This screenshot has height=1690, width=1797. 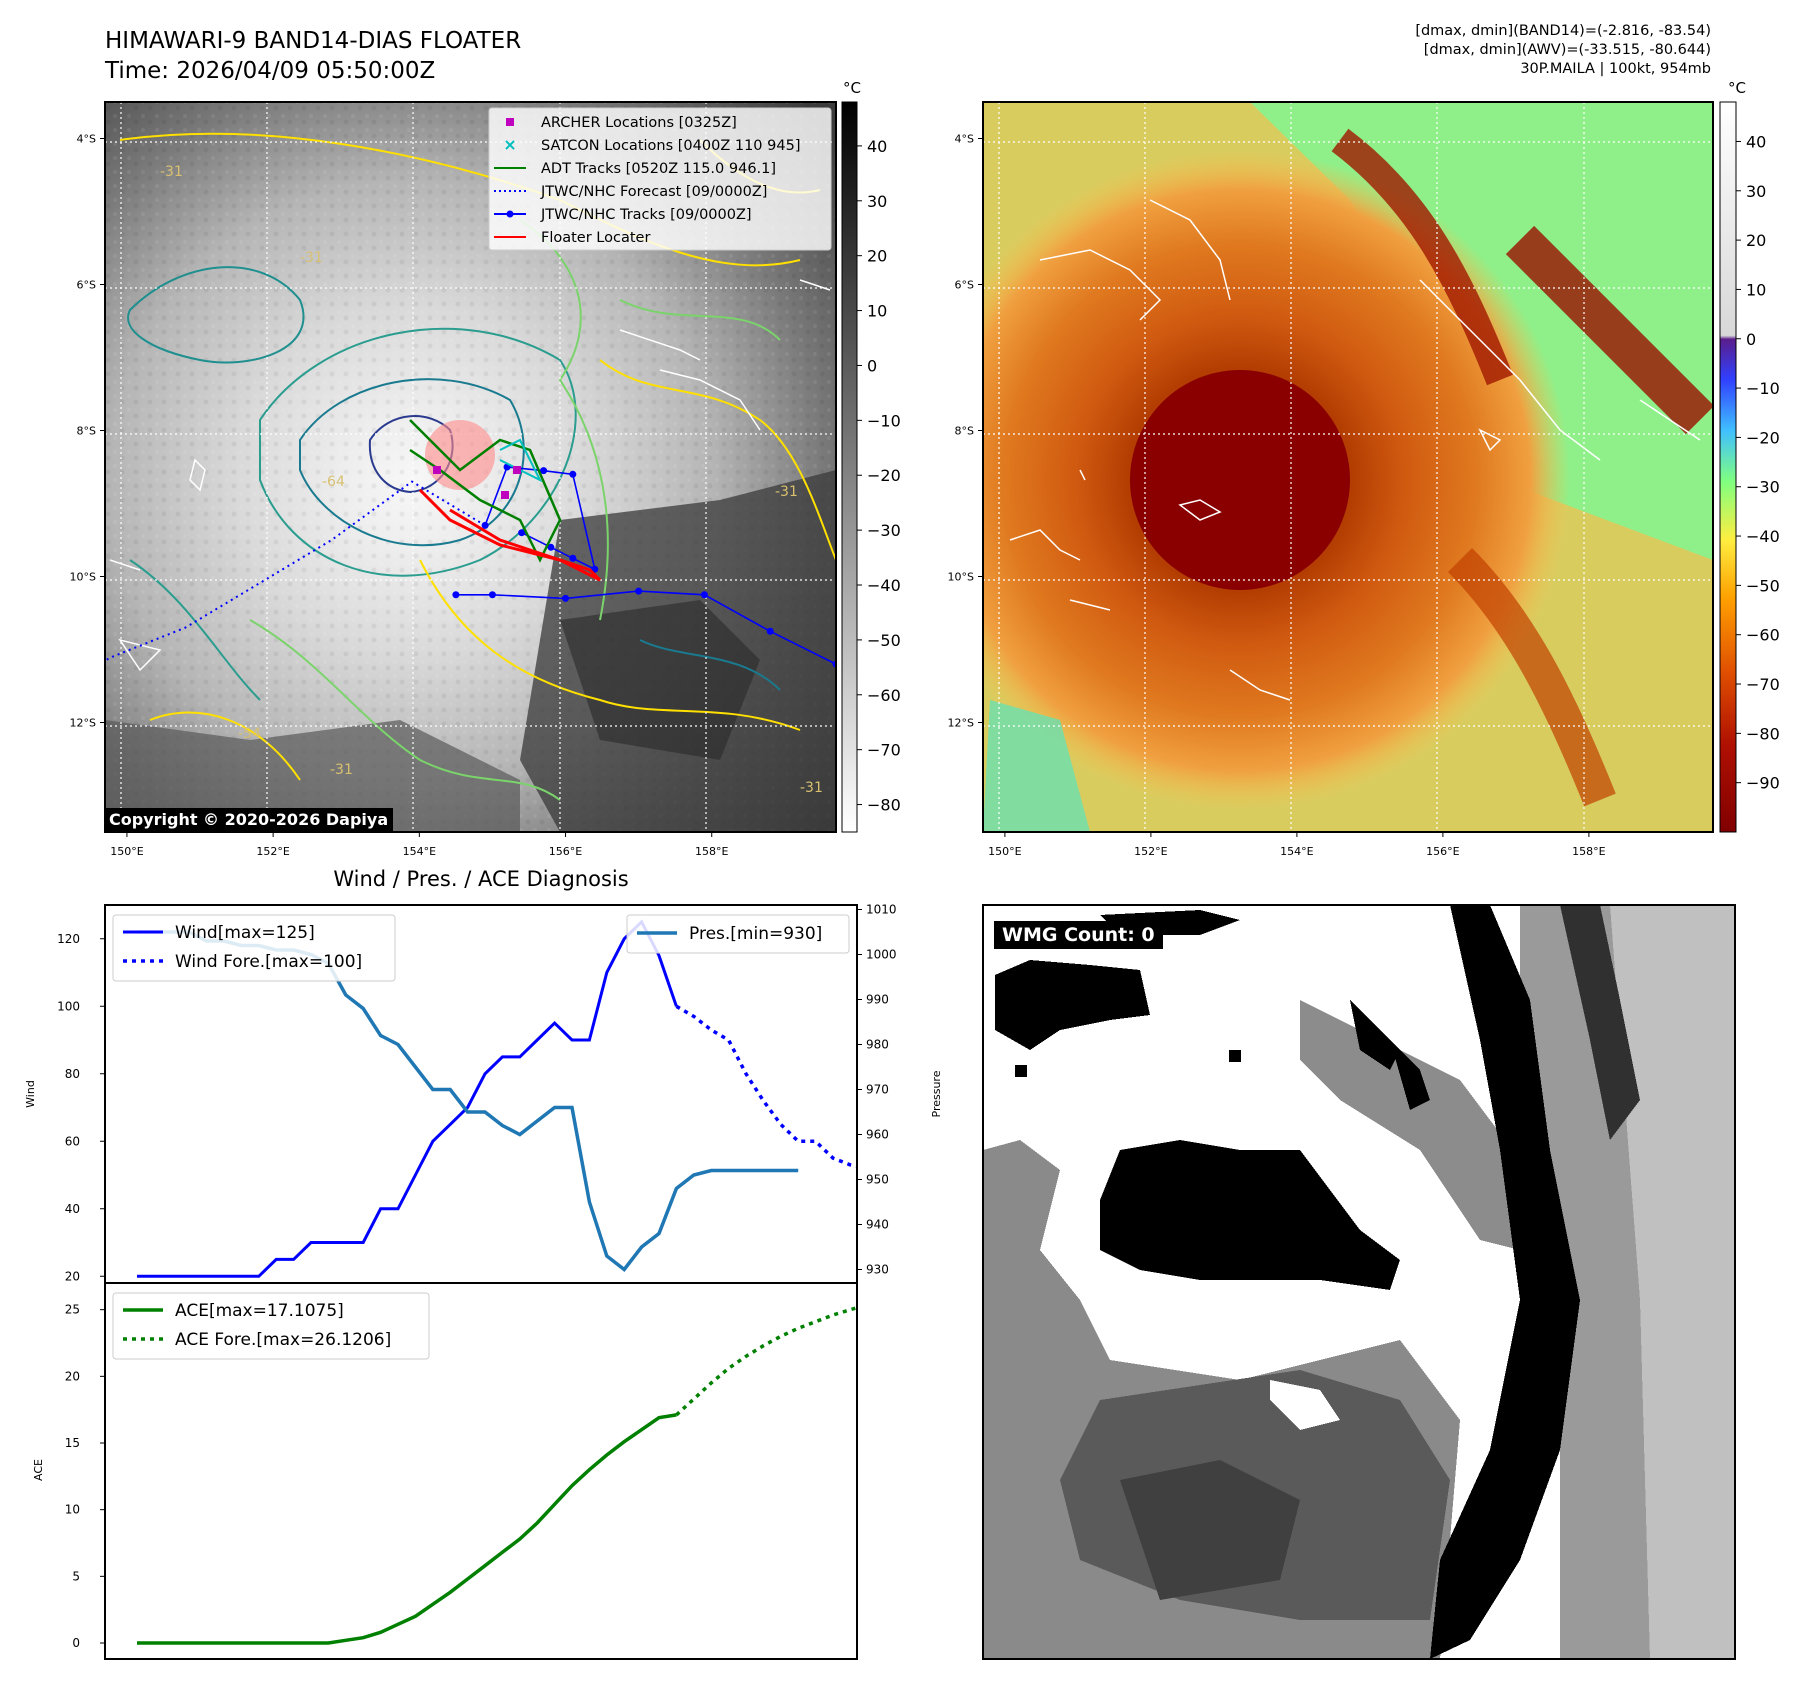 What do you see at coordinates (1763, 585) in the screenshot?
I see `colorbar-tick-label: −50` at bounding box center [1763, 585].